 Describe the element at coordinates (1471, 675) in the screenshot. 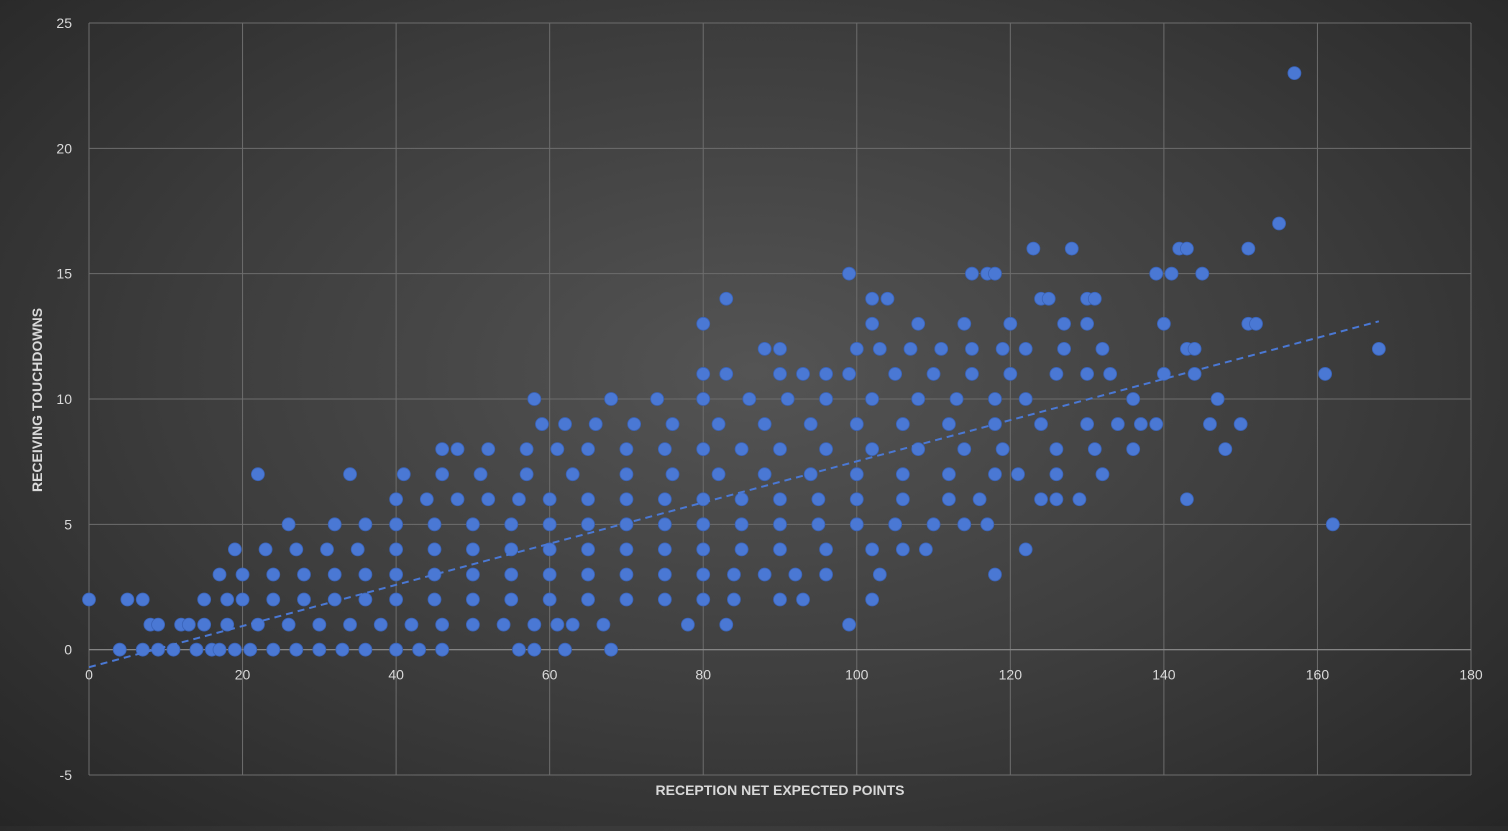

I see `x-tick-label: 180` at that location.